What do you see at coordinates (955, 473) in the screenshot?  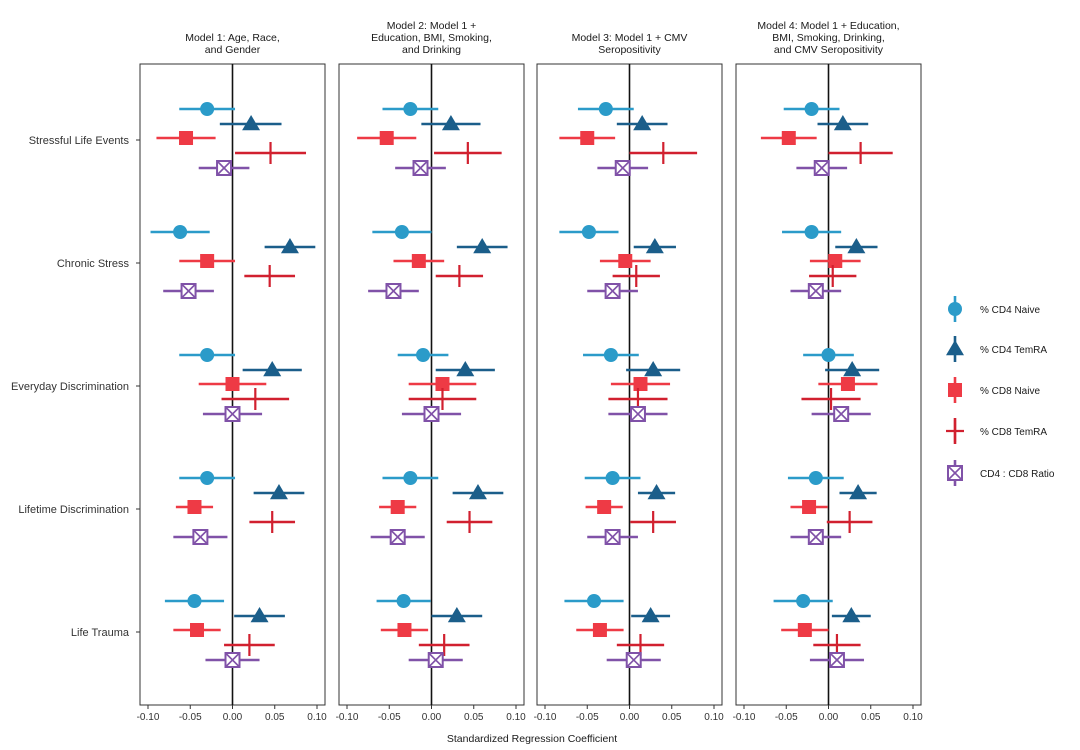 I see `legend-marker-boxed-x-x2` at bounding box center [955, 473].